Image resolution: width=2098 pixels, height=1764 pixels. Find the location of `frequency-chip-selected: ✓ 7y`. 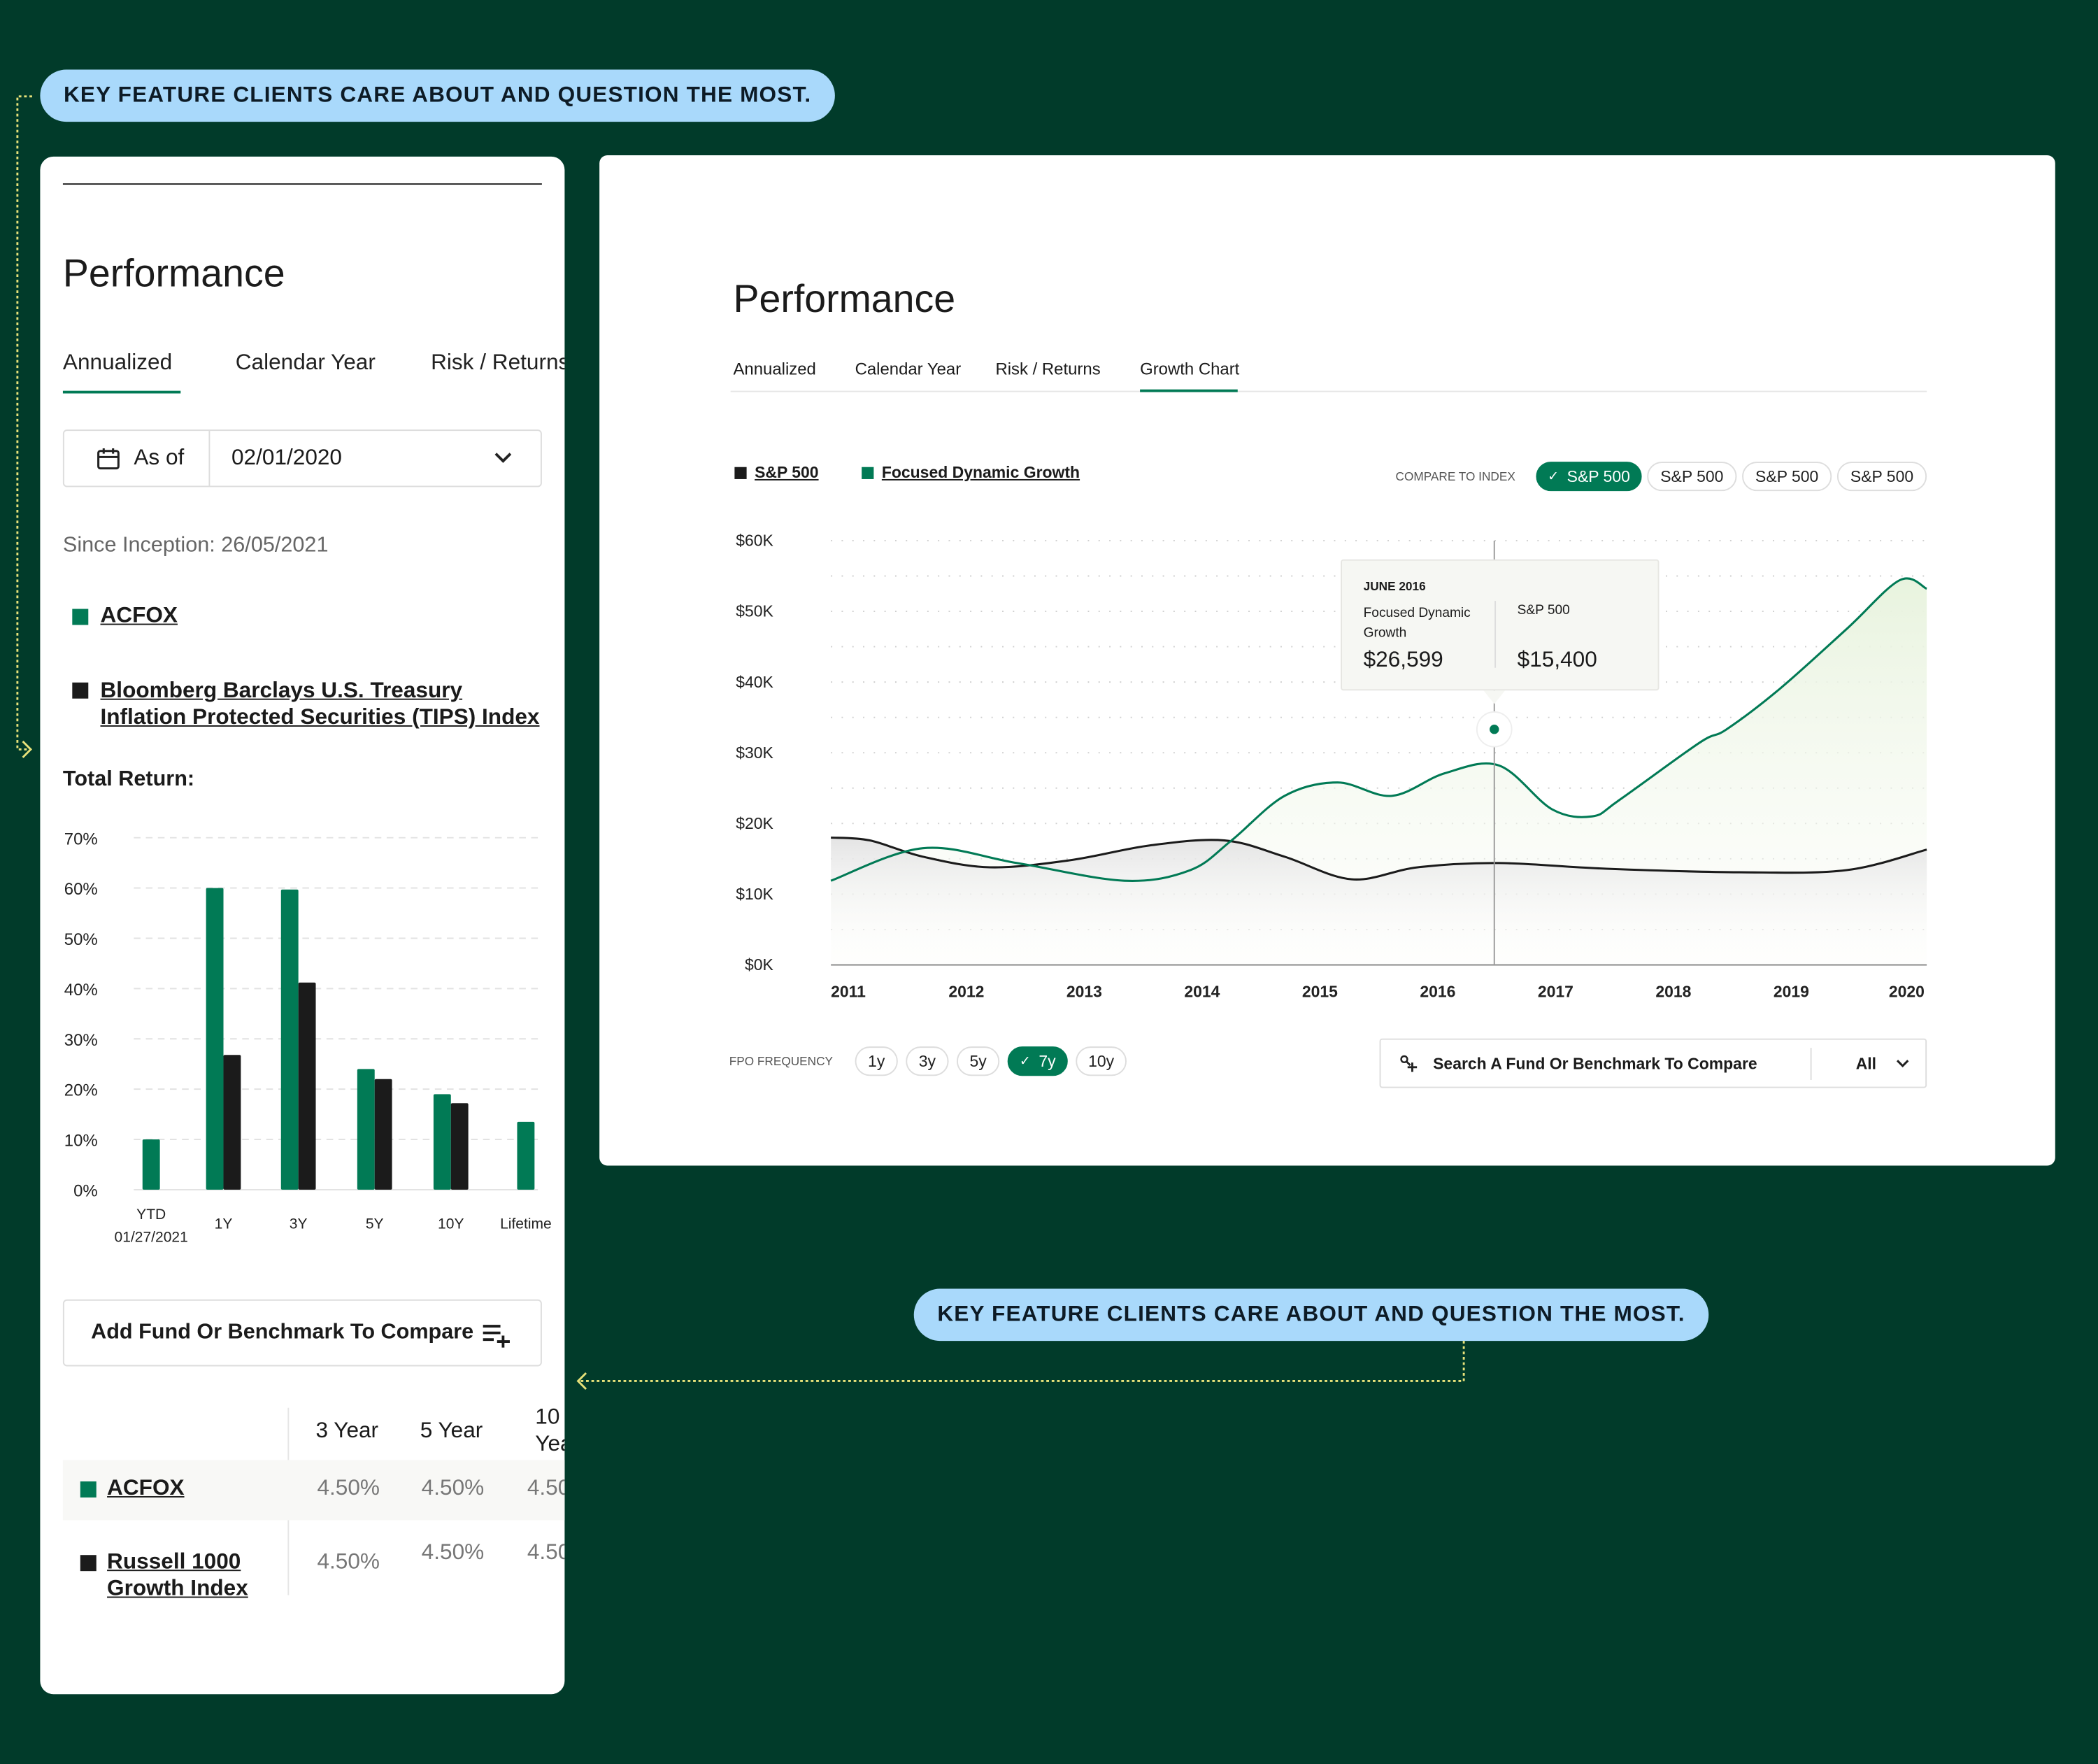

frequency-chip-selected: ✓ 7y is located at coordinates (1037, 1061).